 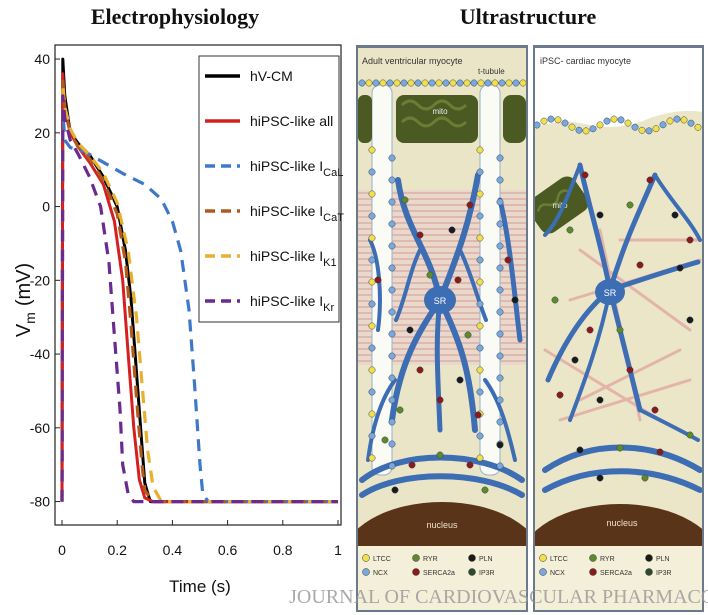 I want to click on ipsc-sr-label: SR, so click(x=610, y=293).